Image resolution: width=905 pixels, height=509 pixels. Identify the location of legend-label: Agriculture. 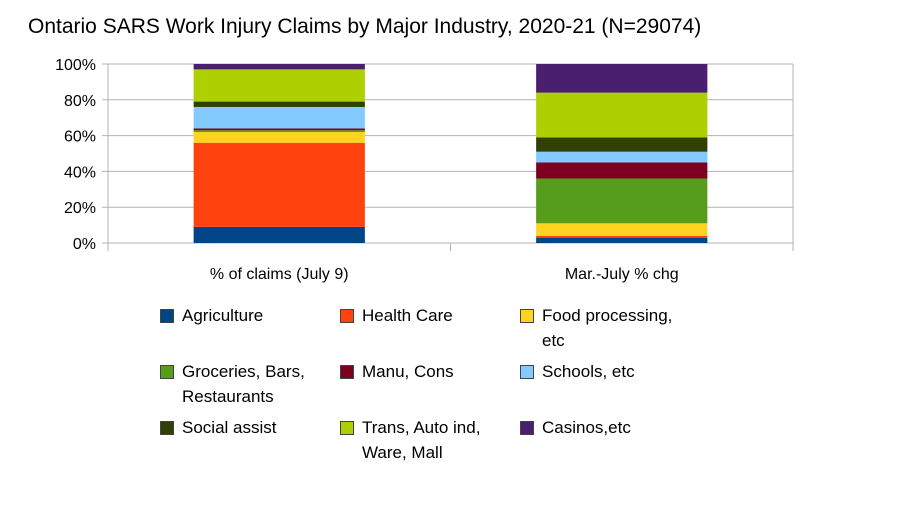
(223, 315).